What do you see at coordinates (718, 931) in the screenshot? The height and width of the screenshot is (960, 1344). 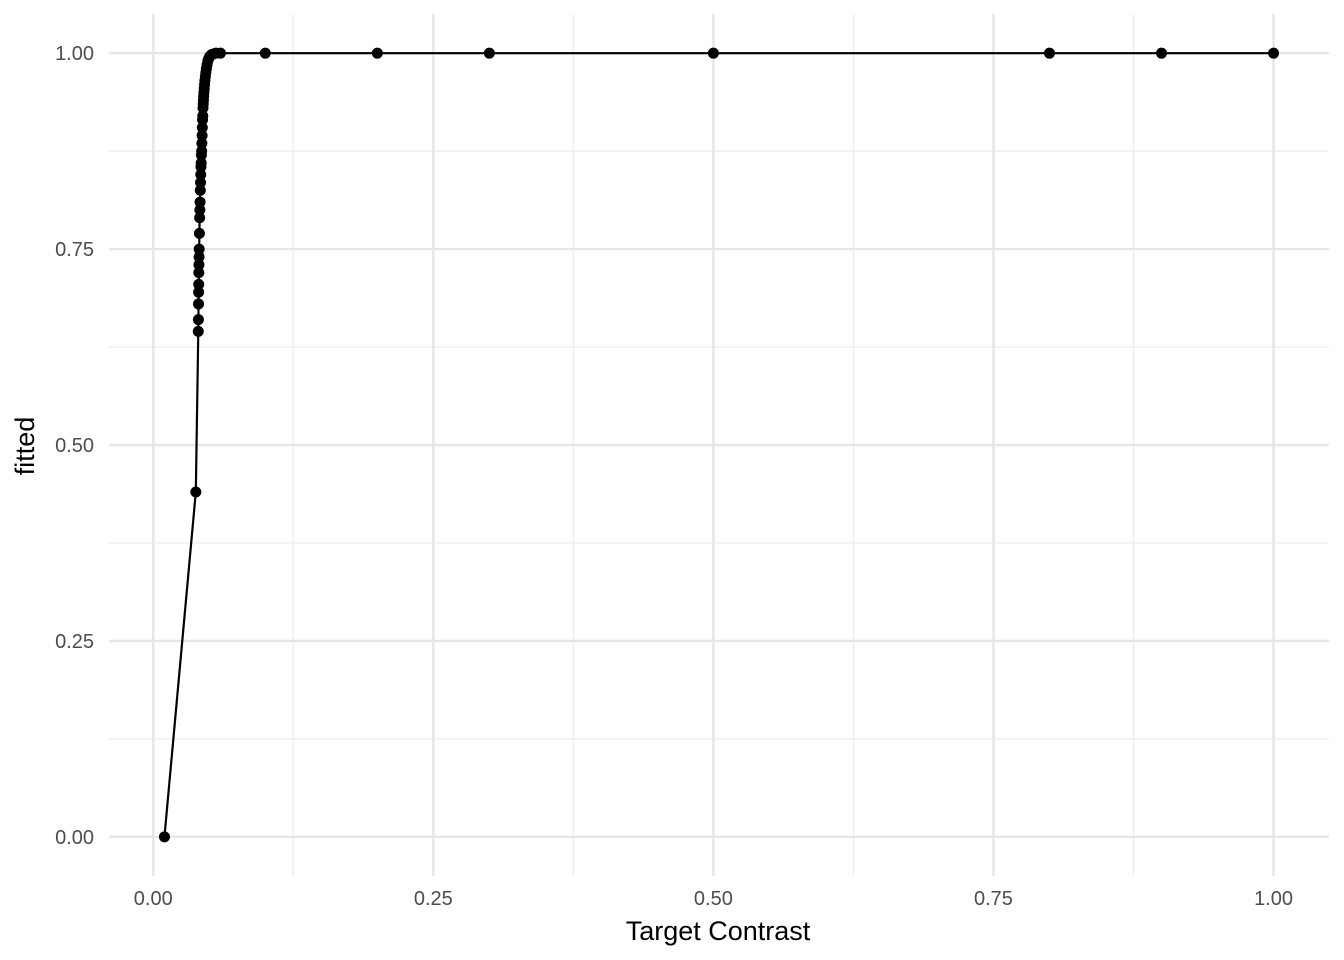 I see `x-axis-title: Target Contrast` at bounding box center [718, 931].